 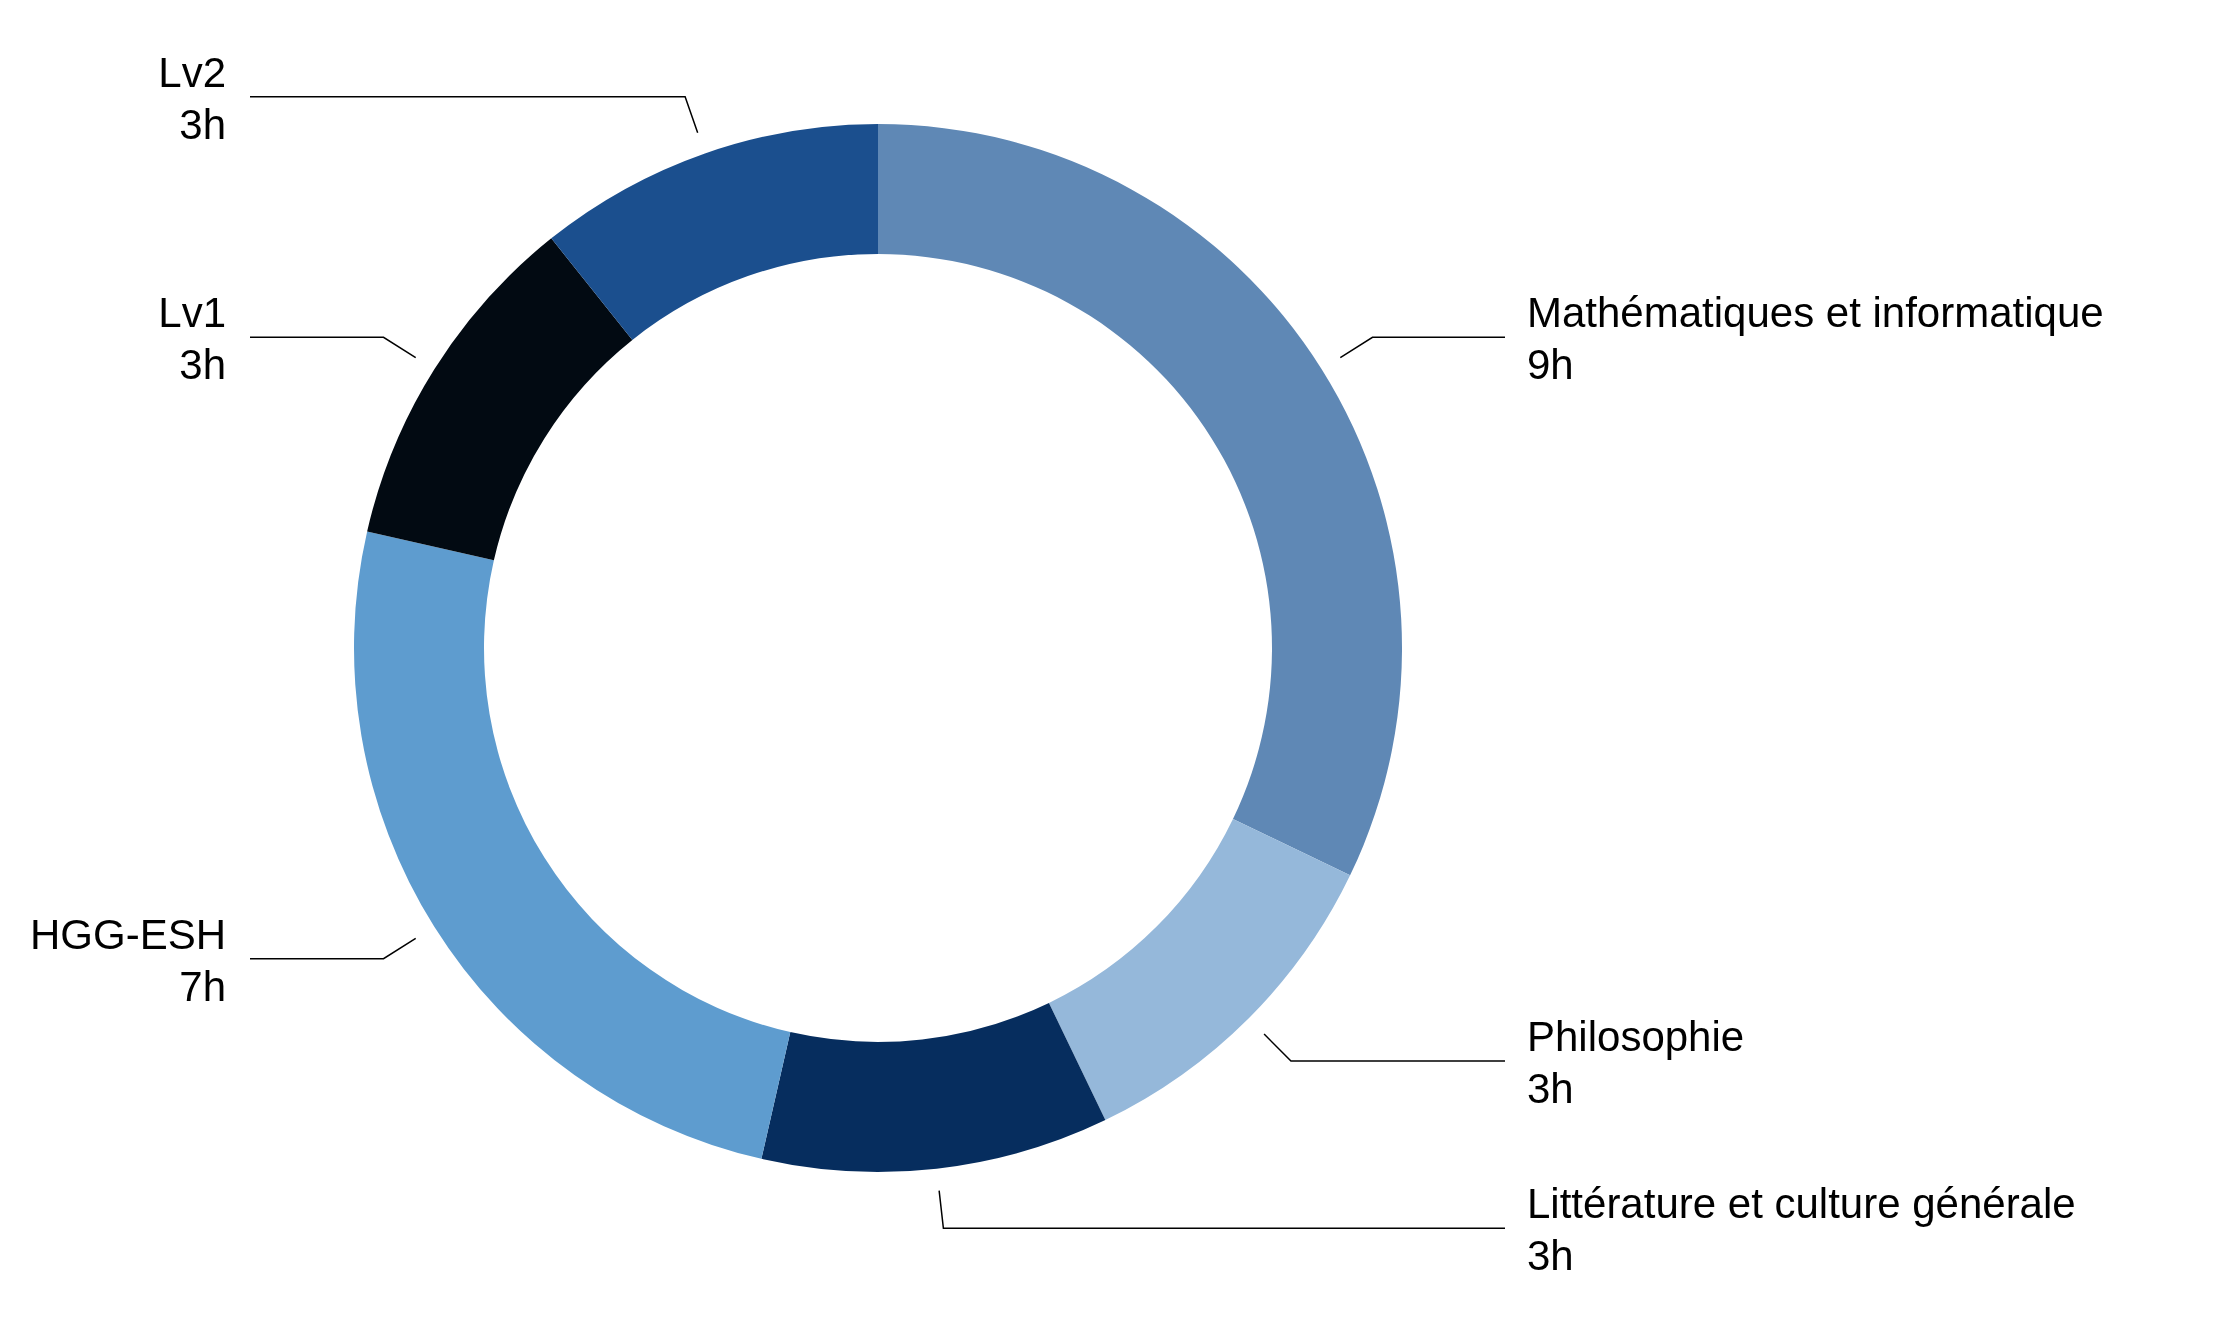 I want to click on data-label: 9h, so click(x=1550, y=365).